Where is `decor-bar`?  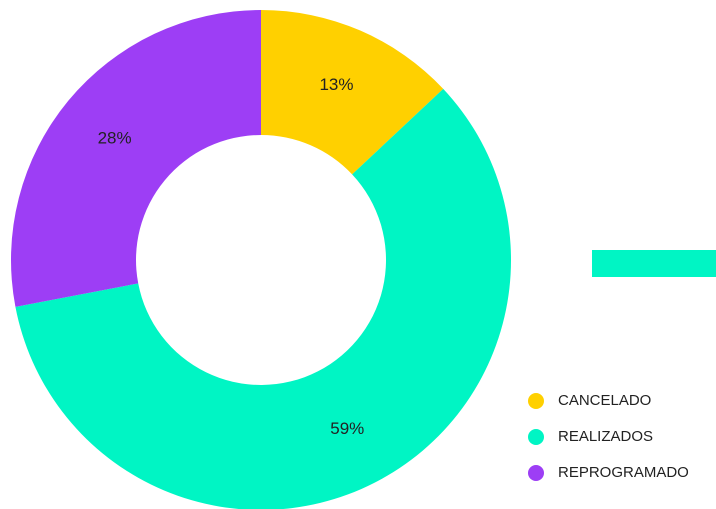 decor-bar is located at coordinates (654, 263).